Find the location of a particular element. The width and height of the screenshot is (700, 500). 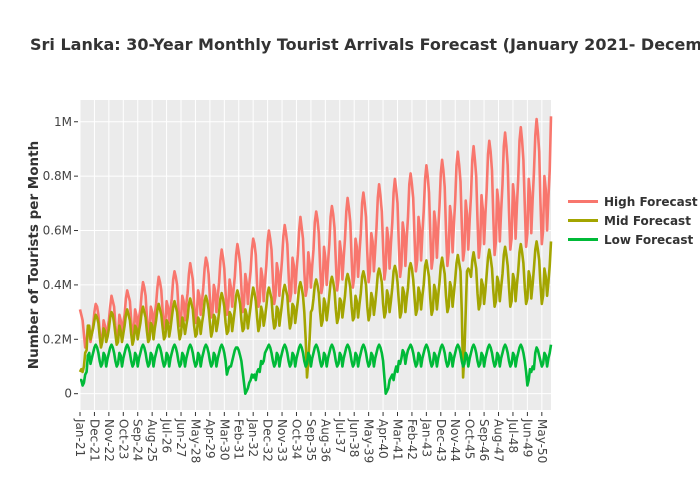

legend-item: High Forecast is located at coordinates (633, 201).